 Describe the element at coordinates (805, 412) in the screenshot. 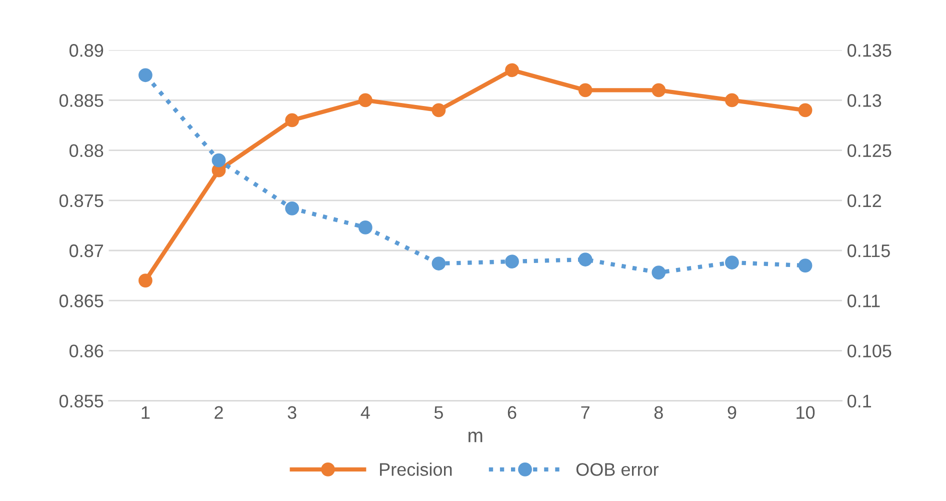

I see `x-tick-label: 10` at that location.